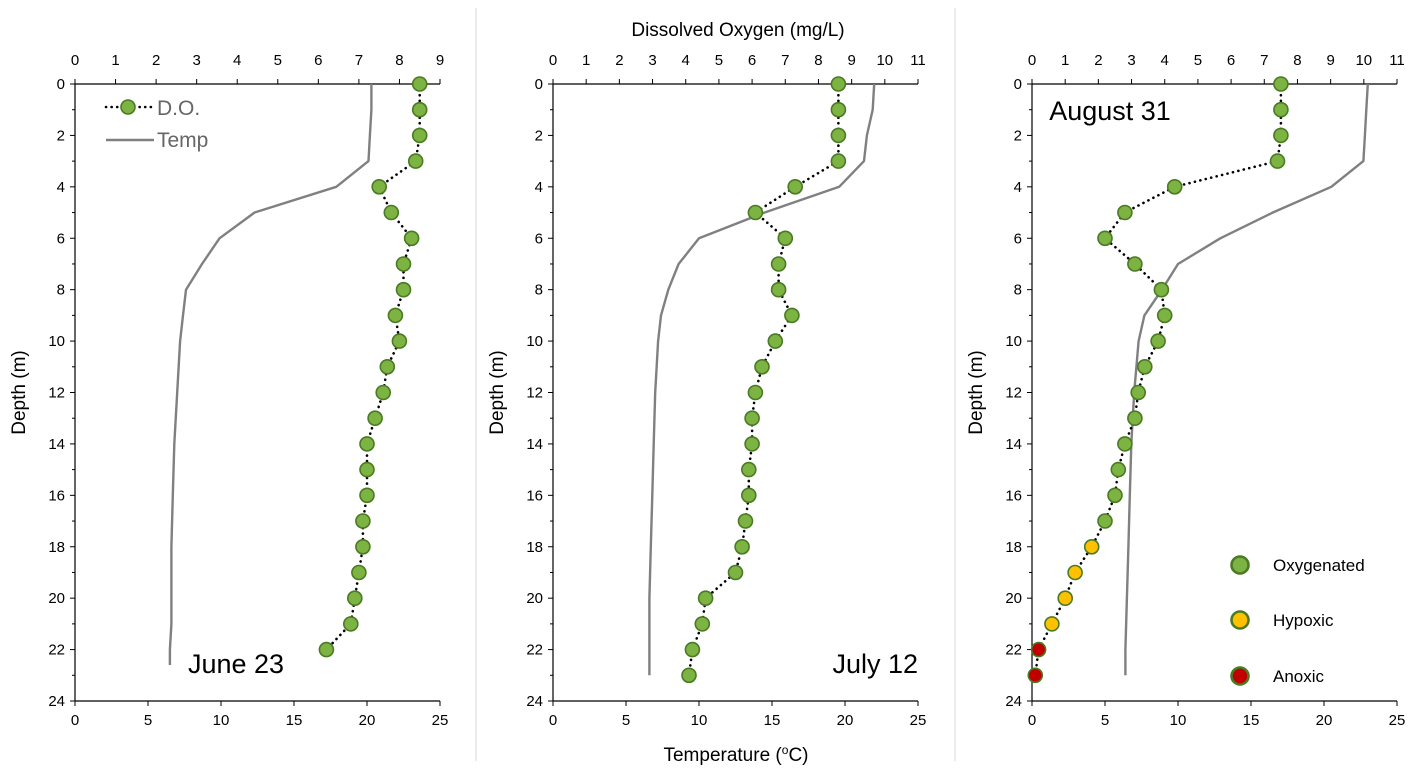 This screenshot has width=1424, height=769. I want to click on do-tick-label: 1, so click(1065, 60).